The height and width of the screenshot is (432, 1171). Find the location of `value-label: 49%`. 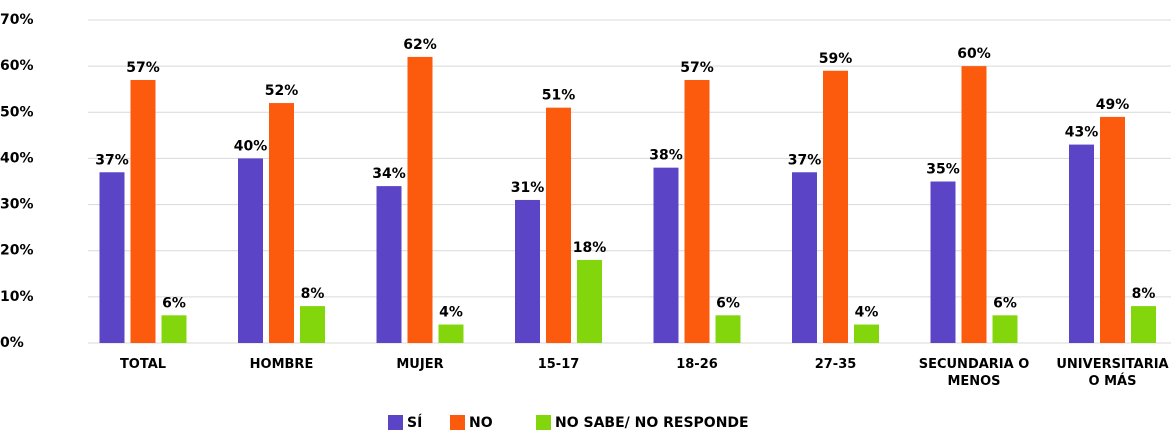

value-label: 49% is located at coordinates (1113, 105).